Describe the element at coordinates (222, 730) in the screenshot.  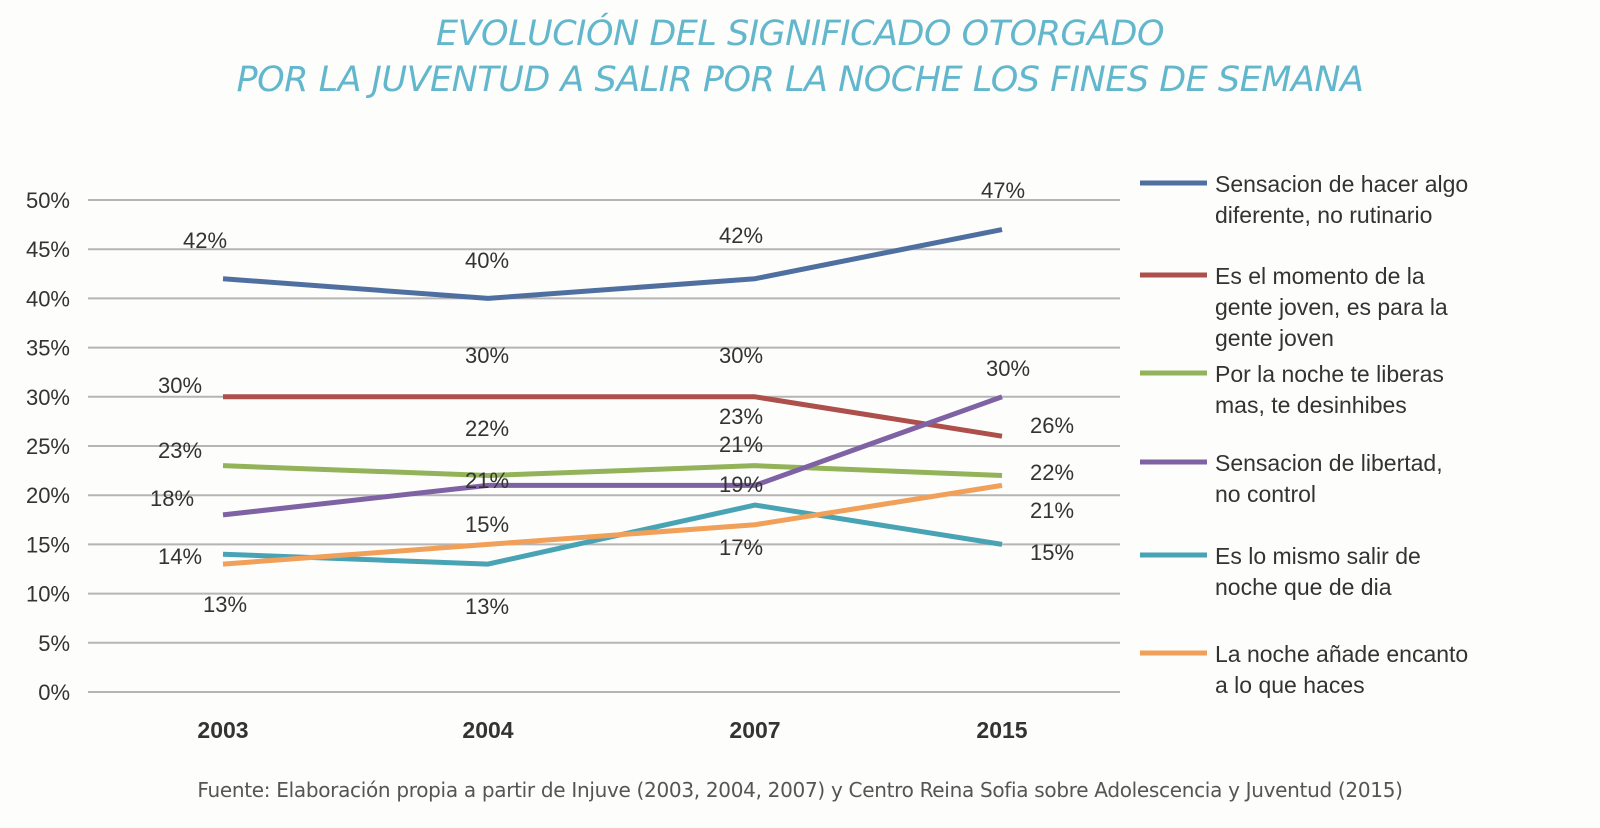
I see `x-tick-label: 2003` at that location.